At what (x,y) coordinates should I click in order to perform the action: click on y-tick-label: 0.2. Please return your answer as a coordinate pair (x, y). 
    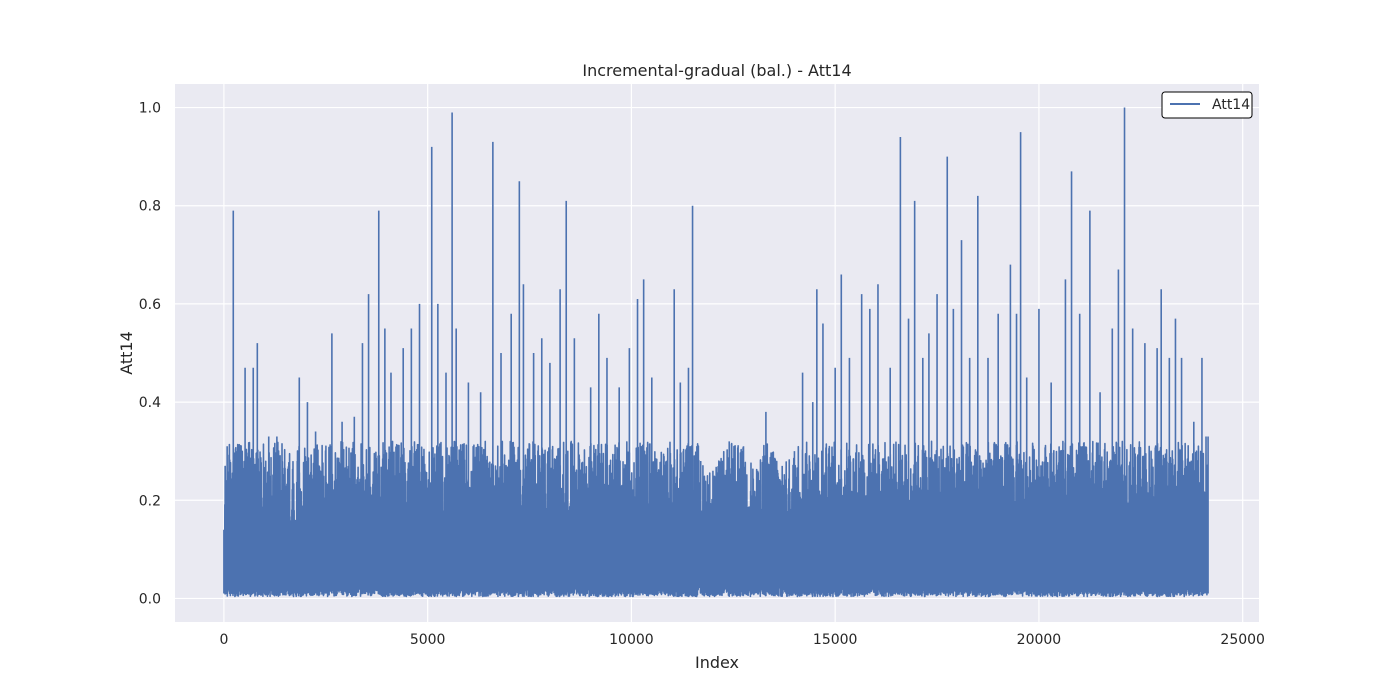
    Looking at the image, I should click on (150, 501).